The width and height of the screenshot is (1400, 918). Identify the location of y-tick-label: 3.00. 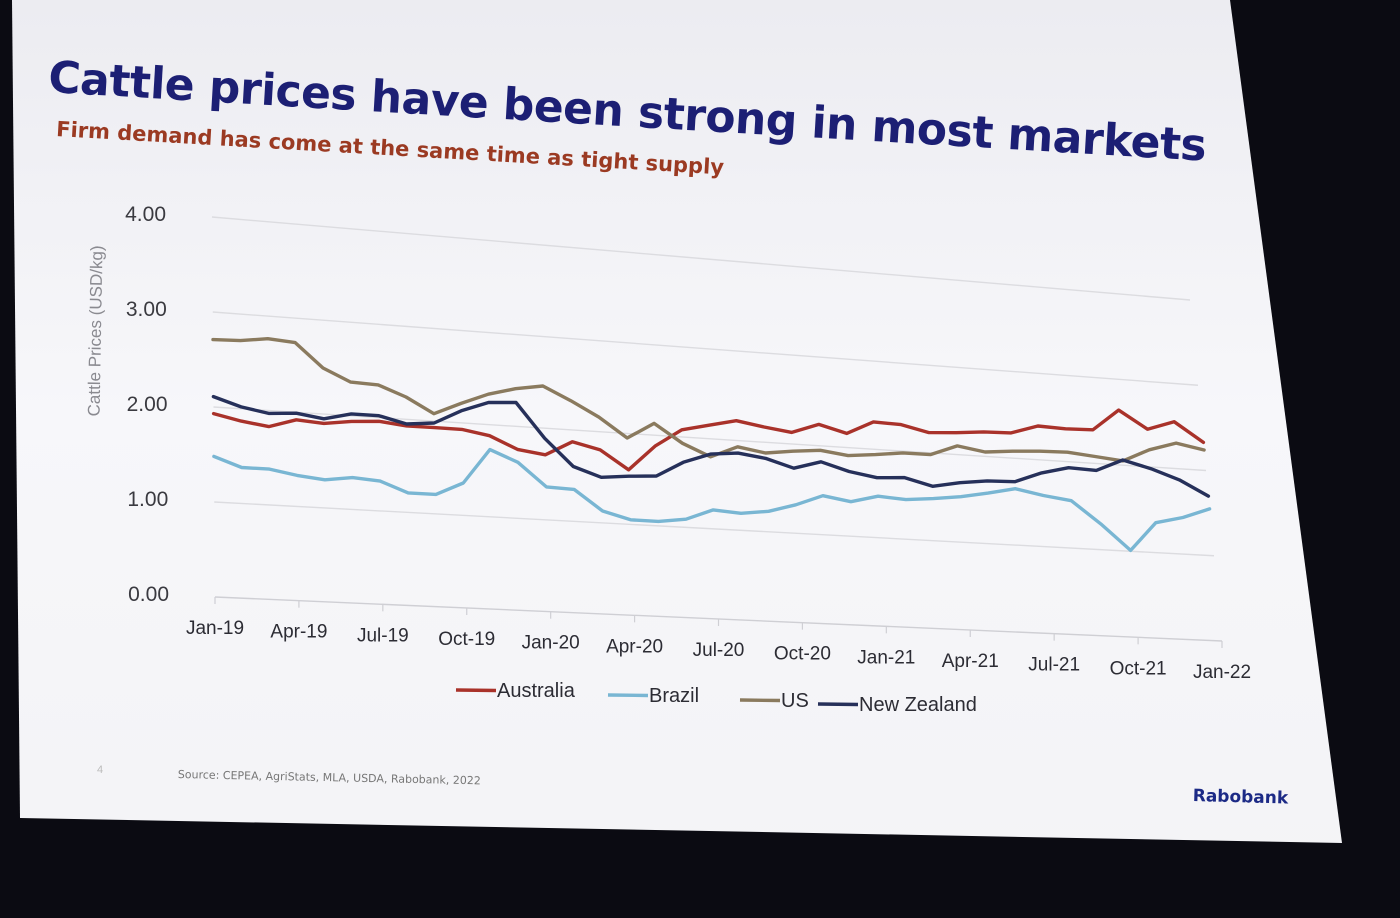
(146, 309).